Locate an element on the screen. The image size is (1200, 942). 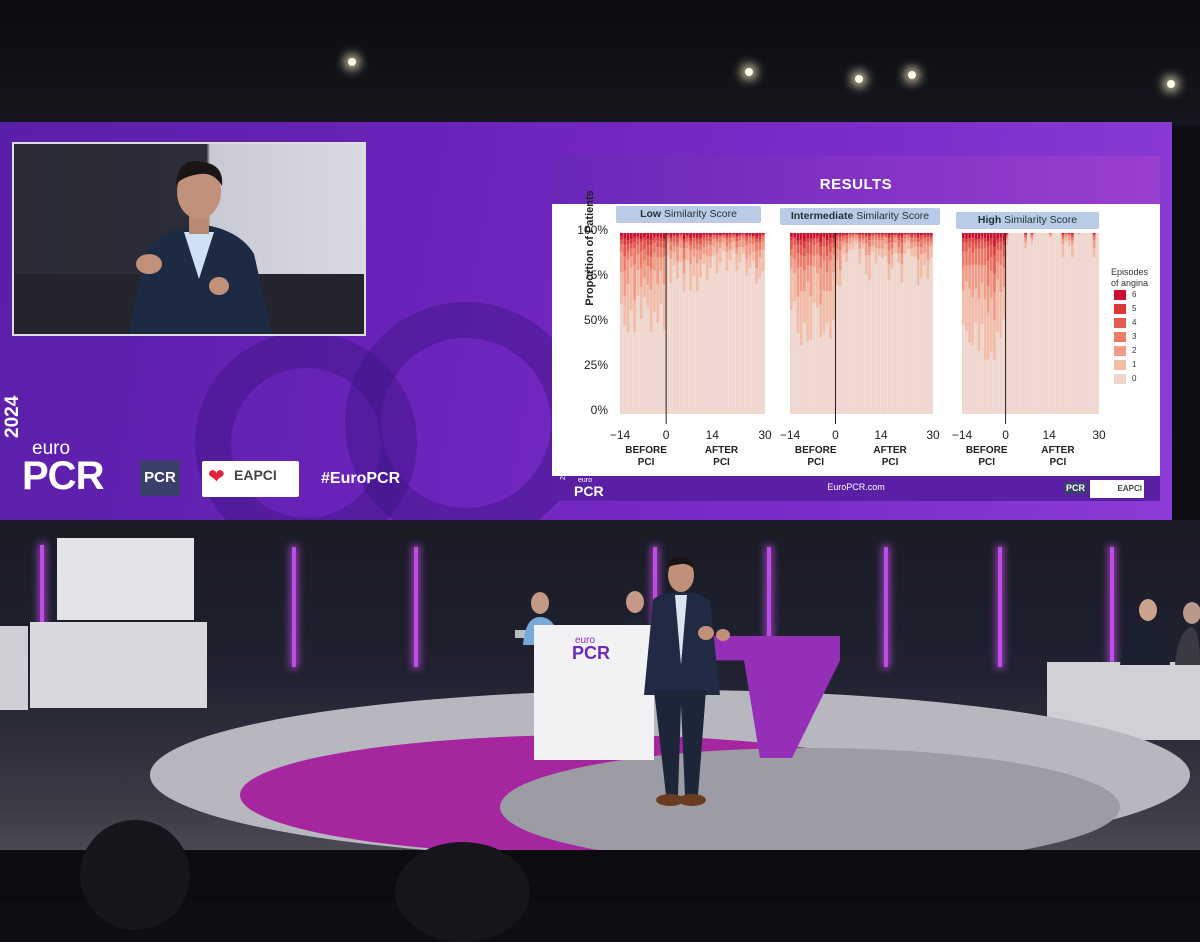
x-axis-label: AFTER PCI is located at coordinates (722, 457).